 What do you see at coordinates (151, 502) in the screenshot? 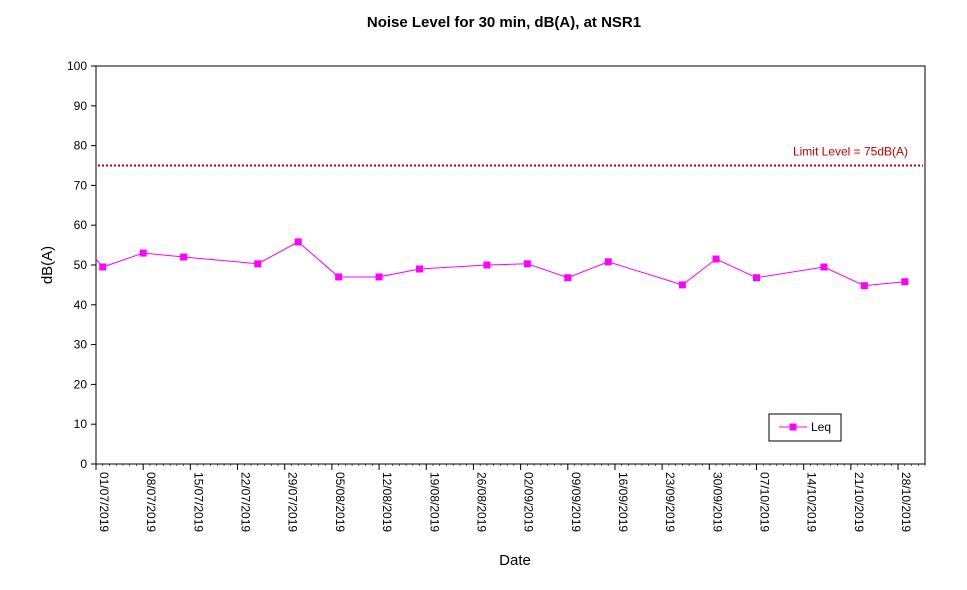
I see `x-tick-label: 08/07/2019` at bounding box center [151, 502].